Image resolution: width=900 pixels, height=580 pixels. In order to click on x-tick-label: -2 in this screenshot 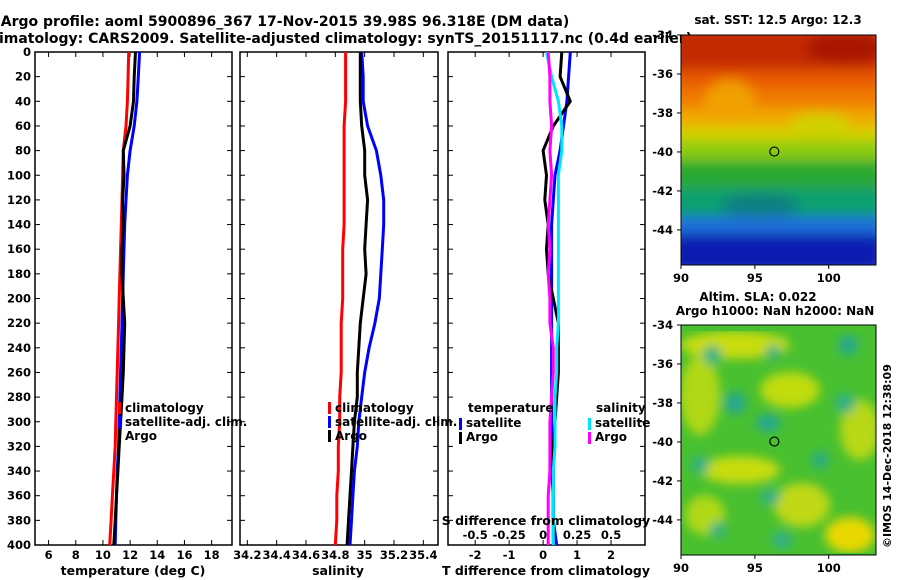, I will do `click(475, 555)`.